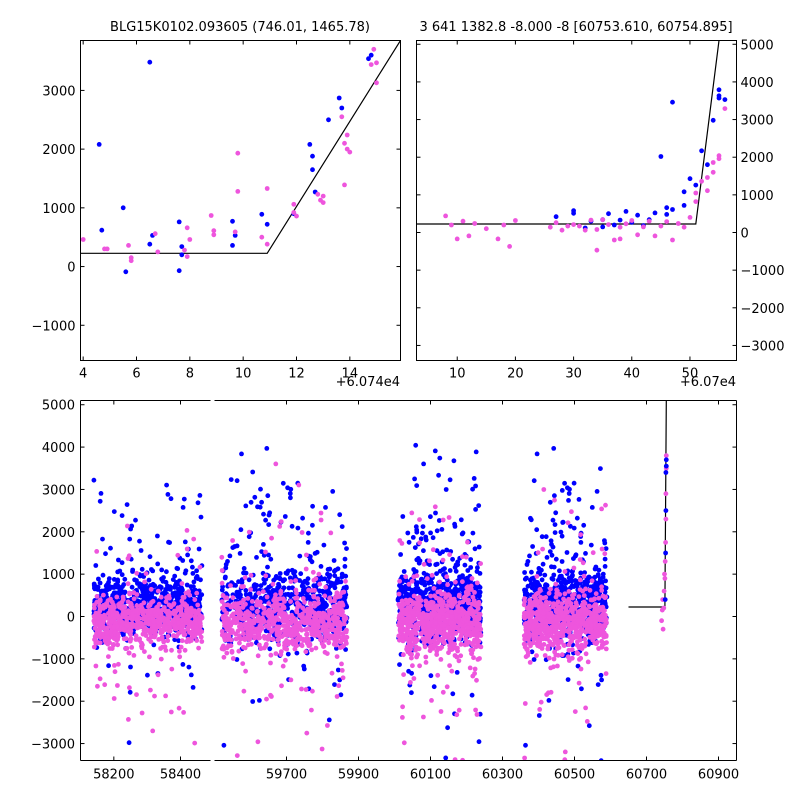 Image resolution: width=800 pixels, height=800 pixels. I want to click on y-tick-label: 4000, so click(757, 83).